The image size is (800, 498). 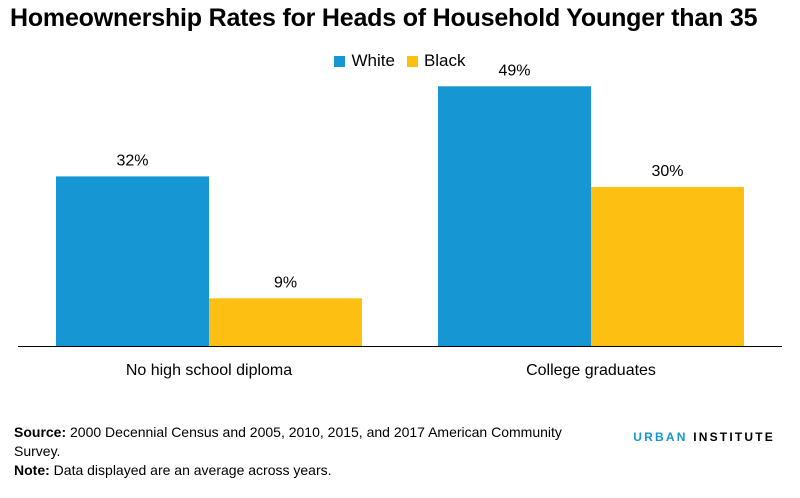 What do you see at coordinates (412, 61) in the screenshot?
I see `legend-swatch-black` at bounding box center [412, 61].